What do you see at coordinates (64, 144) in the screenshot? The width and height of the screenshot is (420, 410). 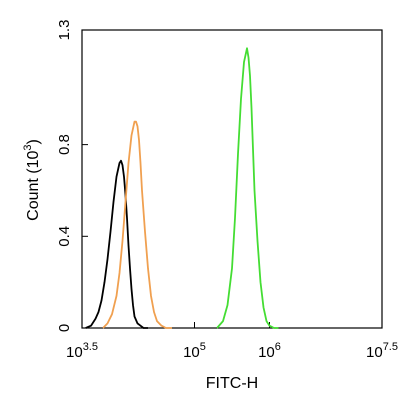 I see `y-tick-label: 0.8` at bounding box center [64, 144].